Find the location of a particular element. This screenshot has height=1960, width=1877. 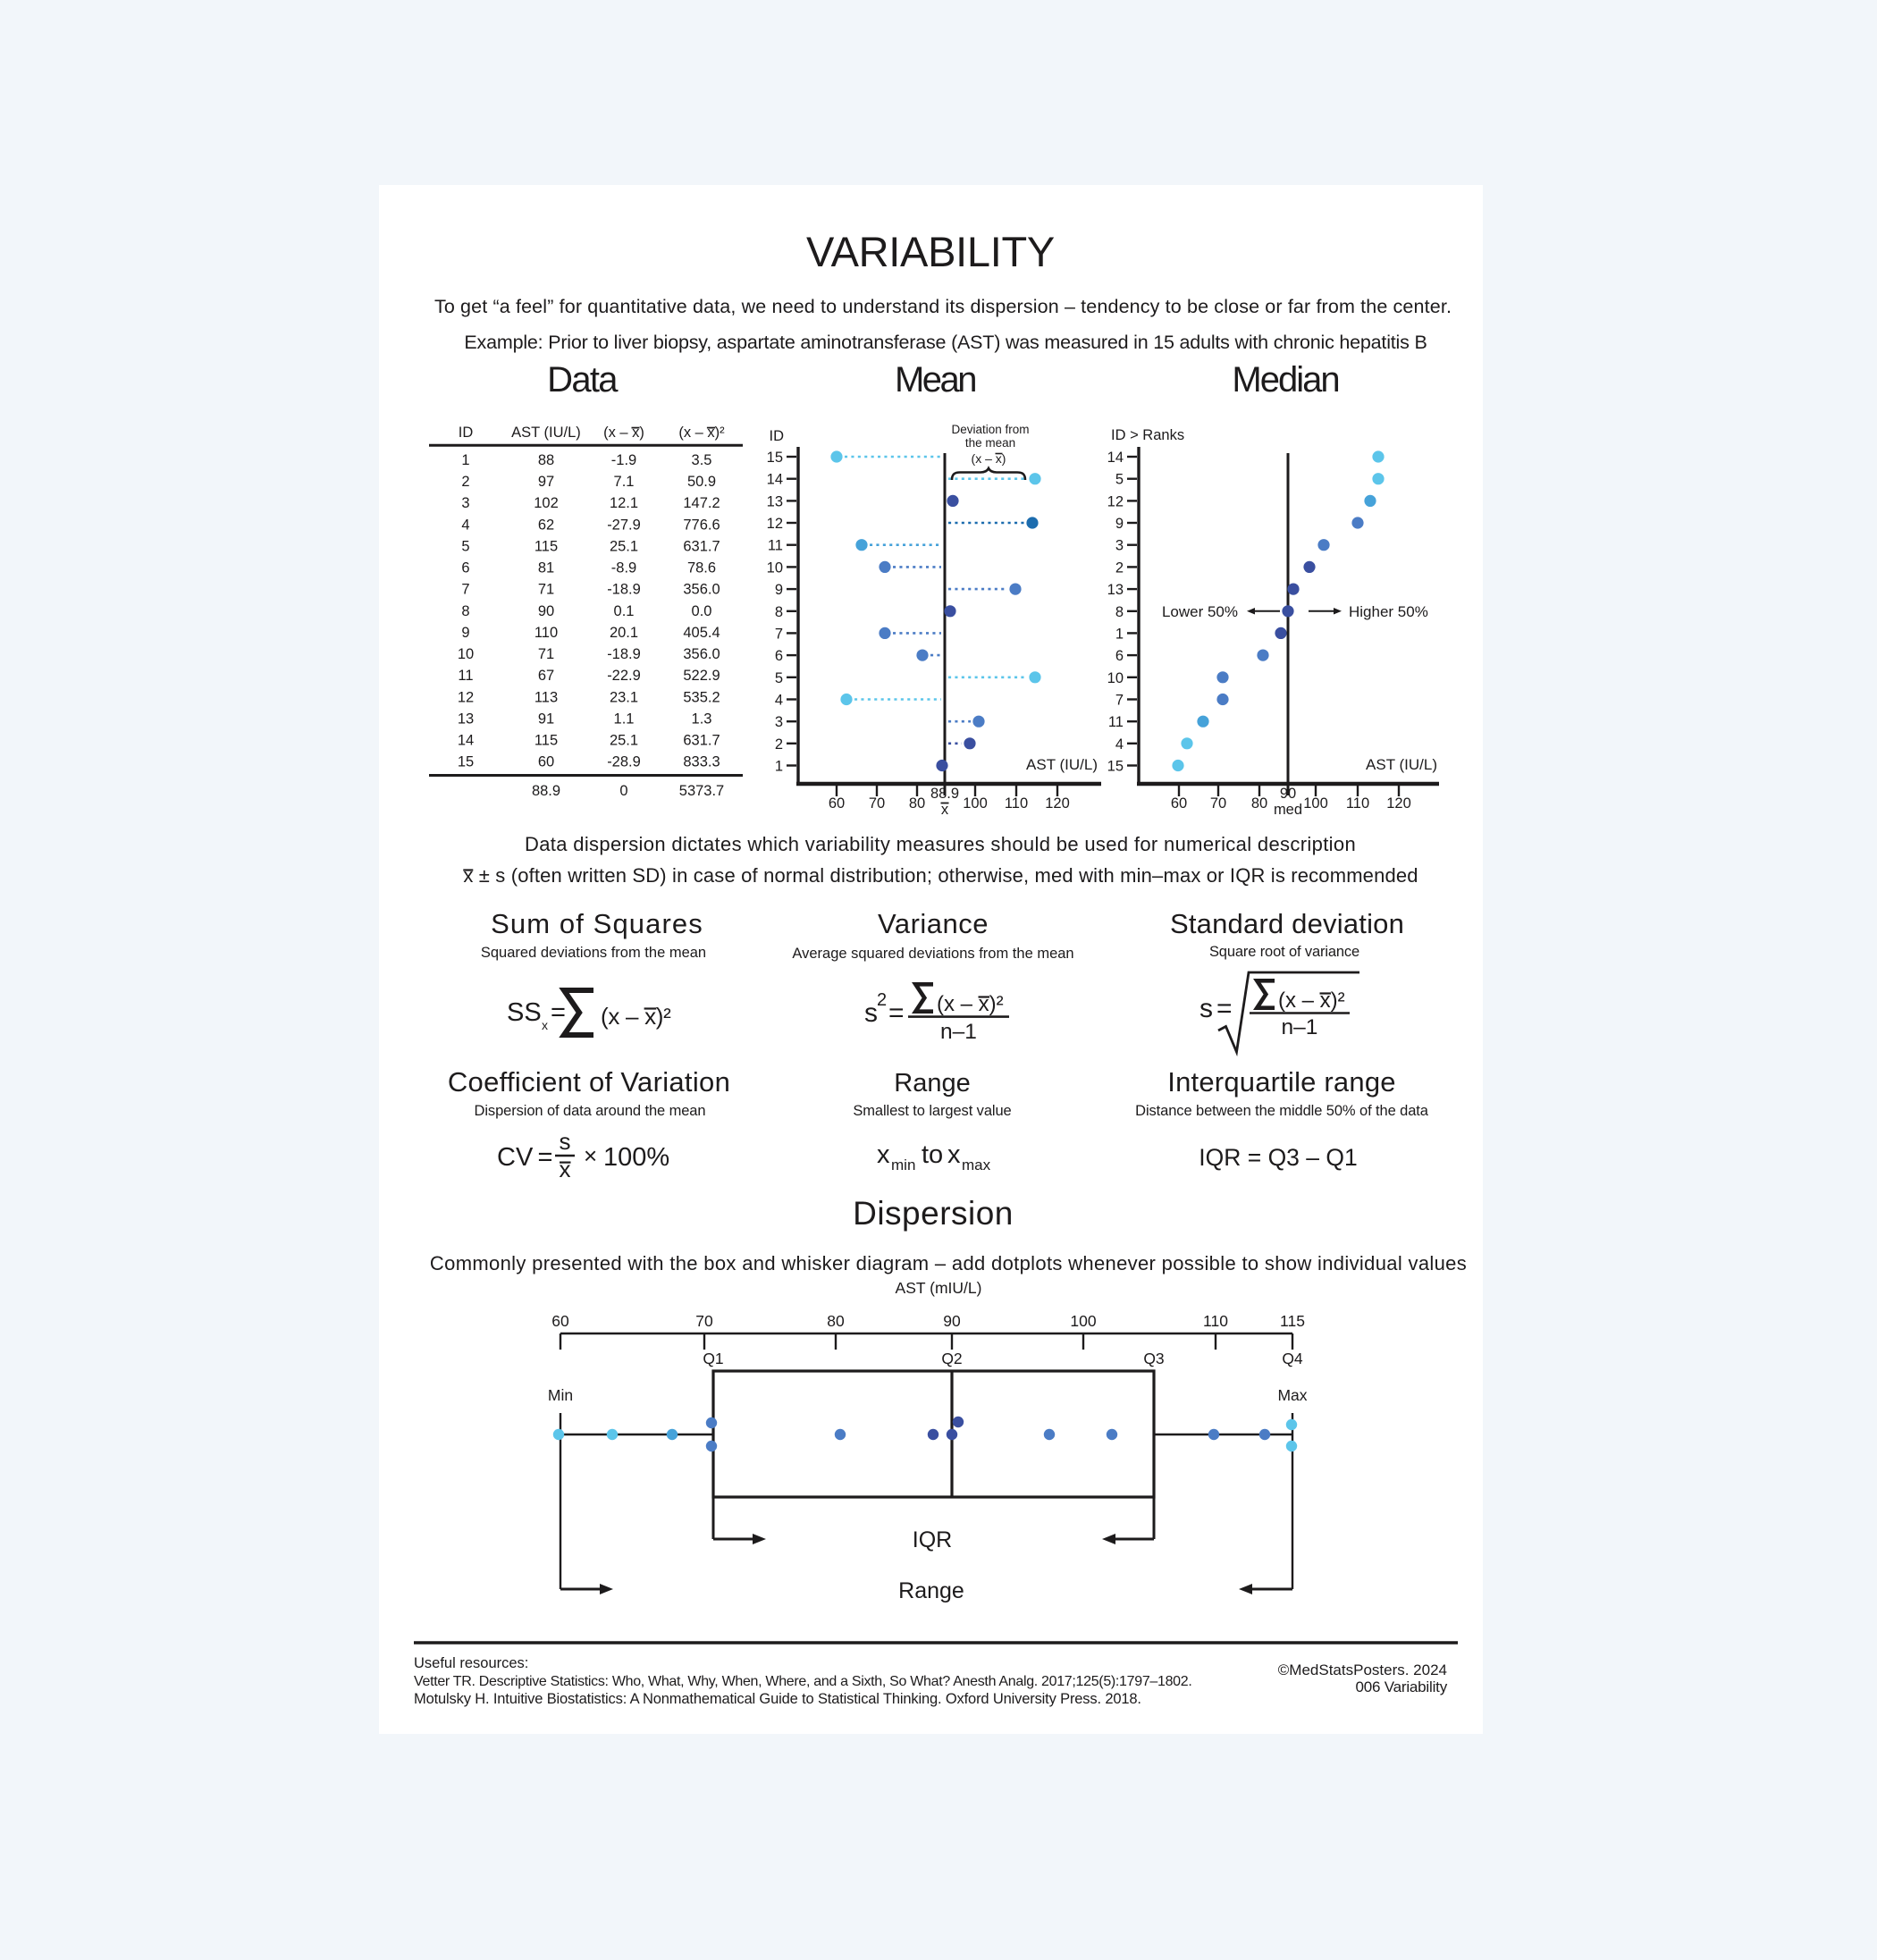

svg-text: 67 is located at coordinates (546, 676).